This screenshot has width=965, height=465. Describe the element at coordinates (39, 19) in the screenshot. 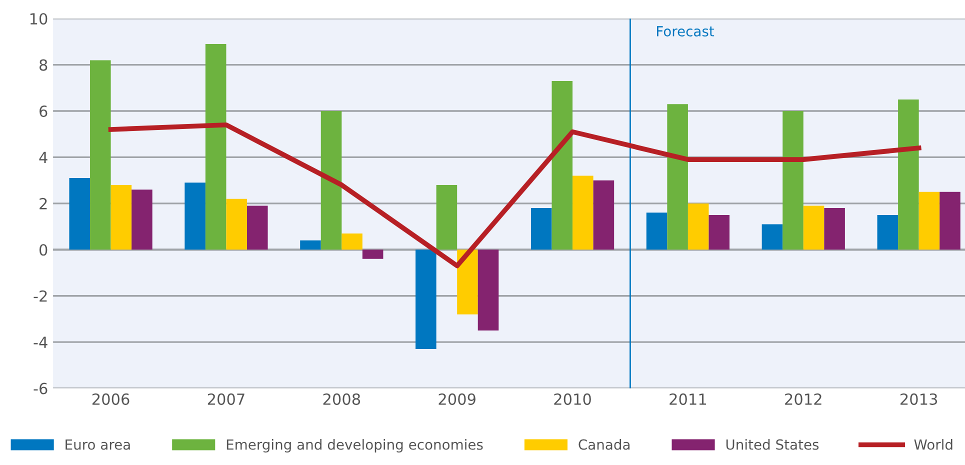

I see `y-tick-label: 10` at that location.